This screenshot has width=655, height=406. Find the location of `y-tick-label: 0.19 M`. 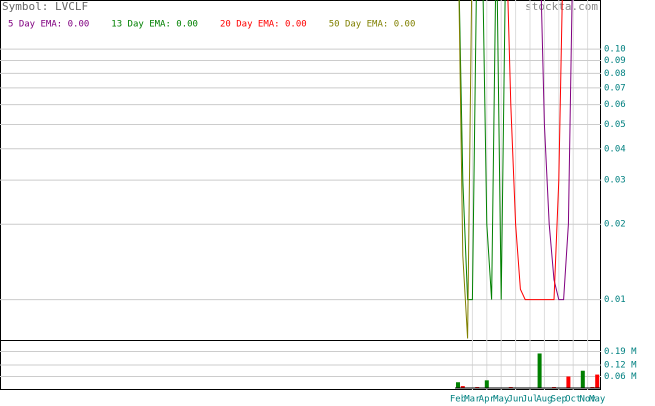

y-tick-label: 0.19 M is located at coordinates (620, 352).